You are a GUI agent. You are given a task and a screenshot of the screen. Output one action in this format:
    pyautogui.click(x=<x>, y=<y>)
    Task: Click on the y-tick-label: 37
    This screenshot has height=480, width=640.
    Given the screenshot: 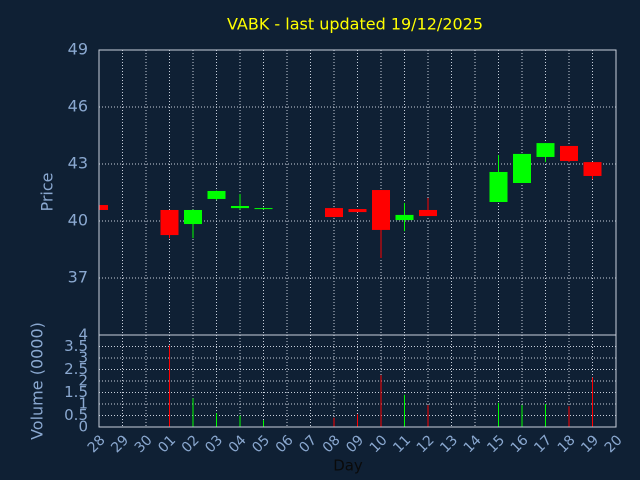 What is the action you would take?
    pyautogui.click(x=78, y=277)
    